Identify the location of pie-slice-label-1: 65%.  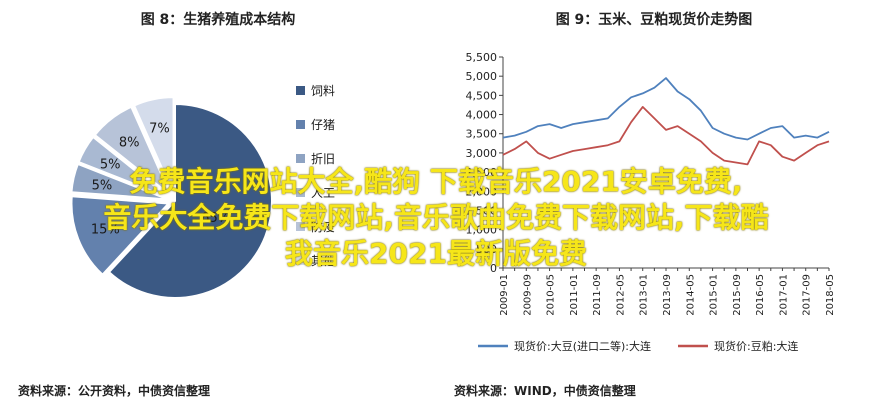
(215, 218).